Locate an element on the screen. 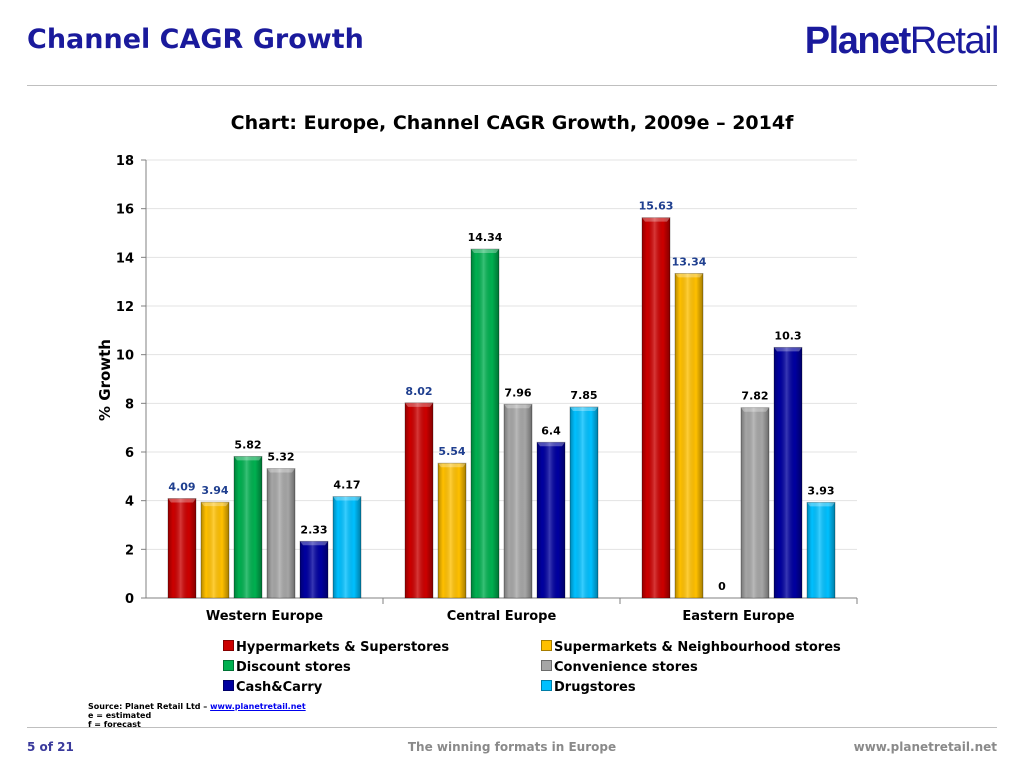 Image resolution: width=1024 pixels, height=768 pixels. legend-label: Supermarkets & Neighbourhood stores is located at coordinates (697, 647).